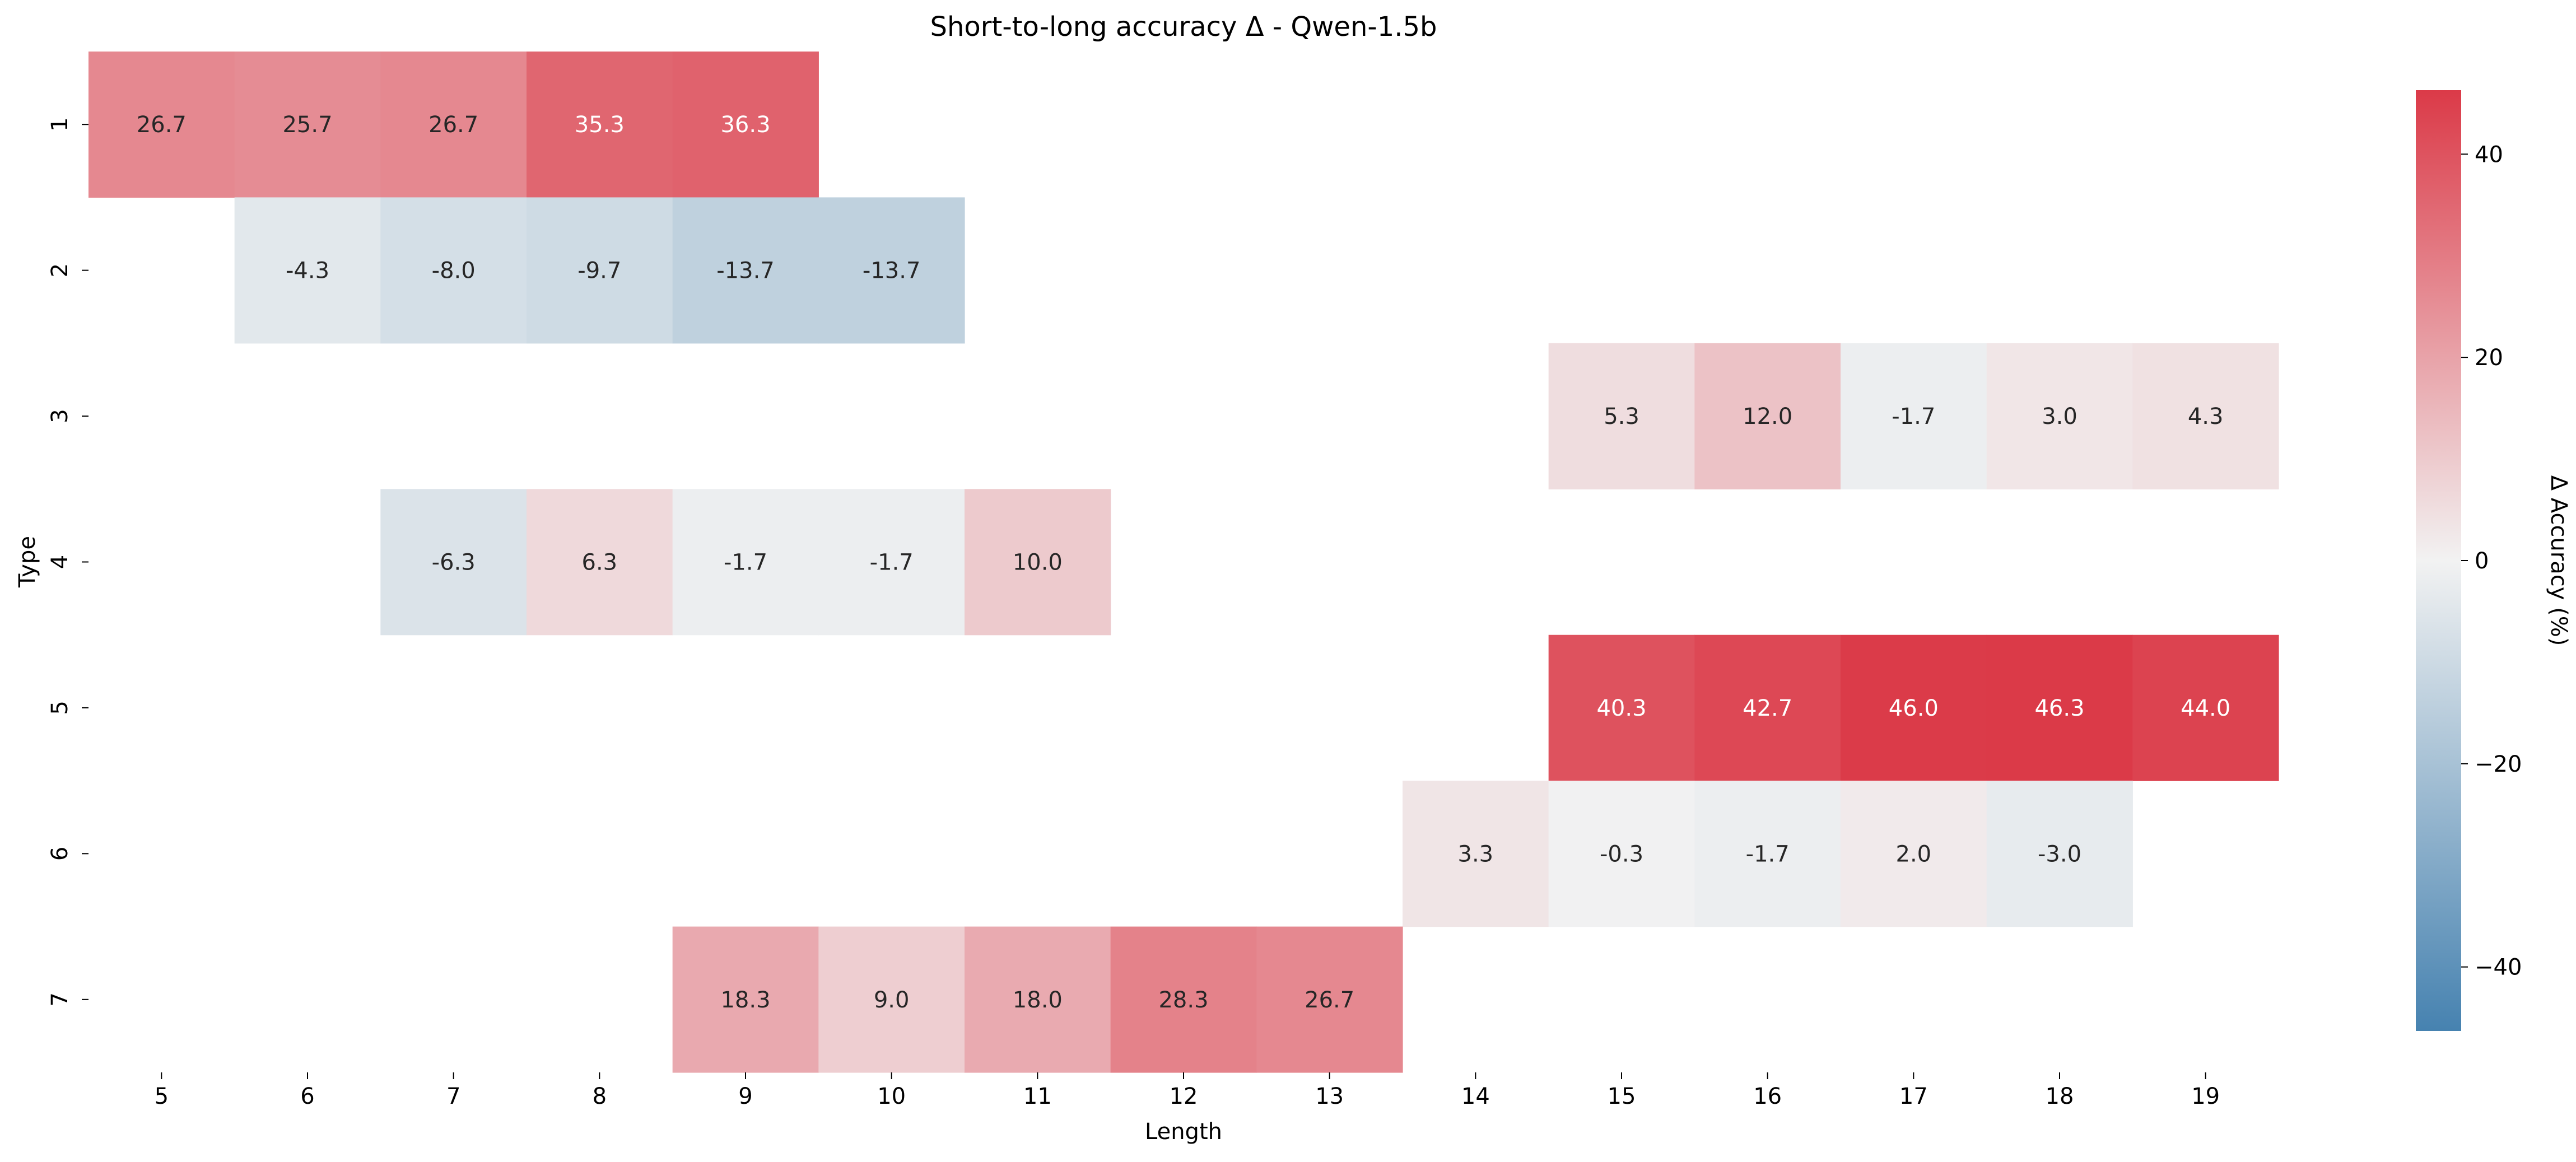  What do you see at coordinates (2060, 1097) in the screenshot?
I see `x-tick-label: 18` at bounding box center [2060, 1097].